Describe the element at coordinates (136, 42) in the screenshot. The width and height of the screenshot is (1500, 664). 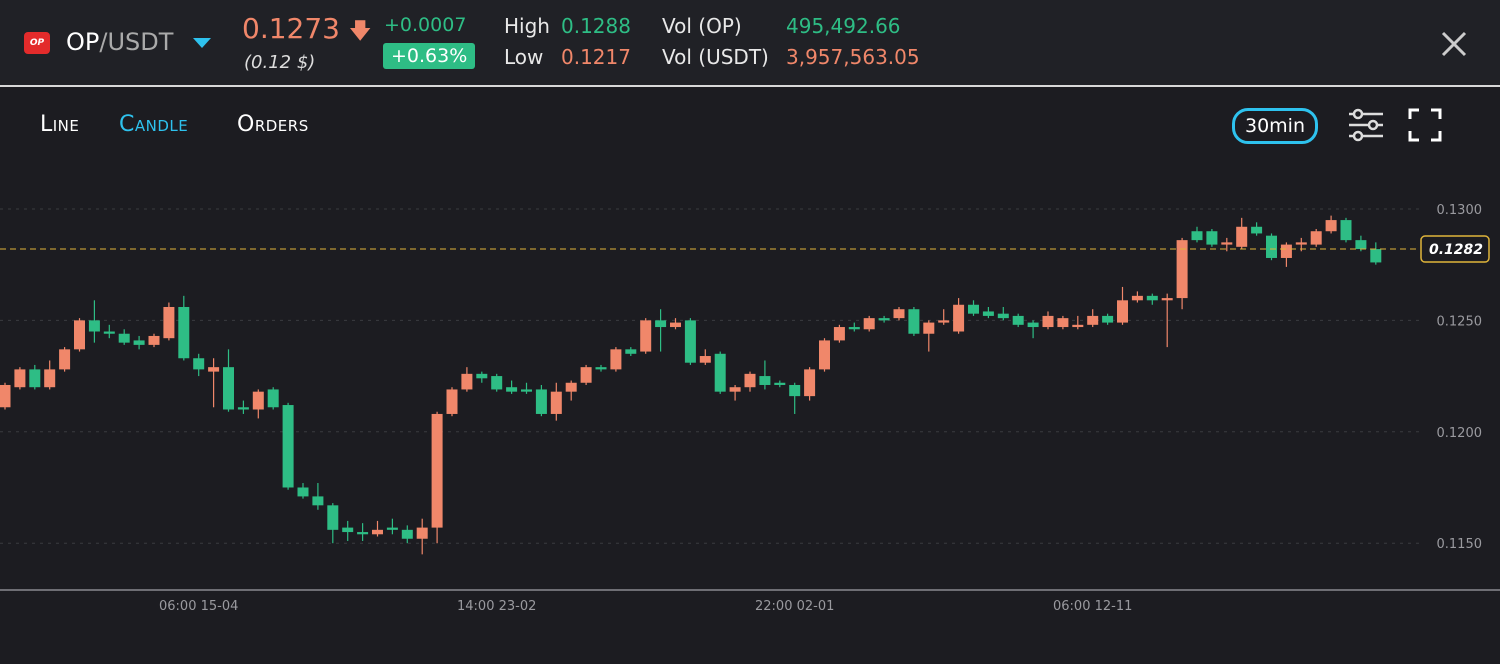
I see `quote: /USDT` at that location.